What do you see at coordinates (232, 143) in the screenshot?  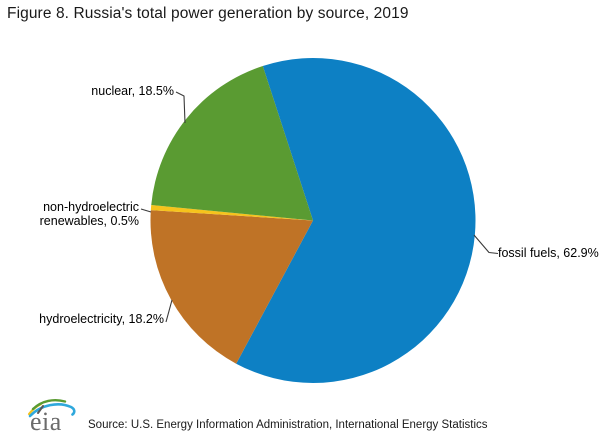 I see `pie-slice-nuclear` at bounding box center [232, 143].